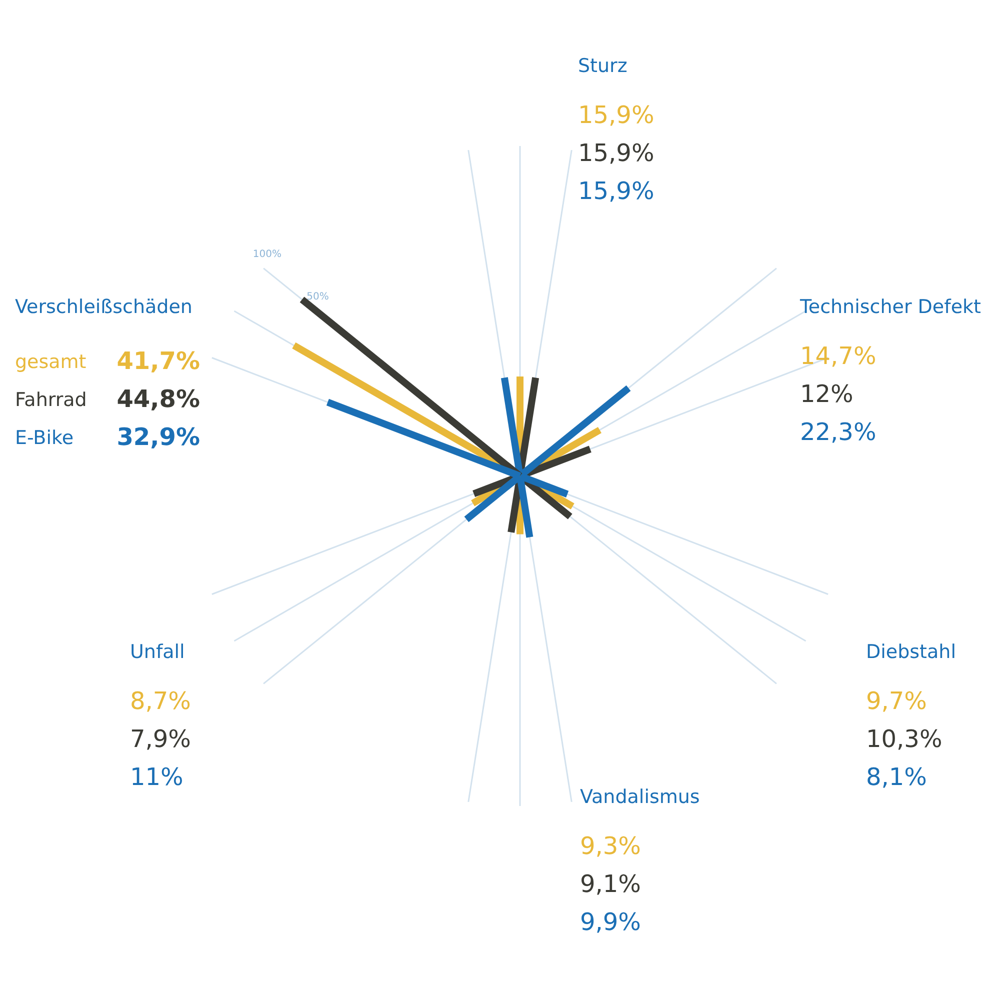  I want to click on legend-label: gesamt, so click(50, 362).